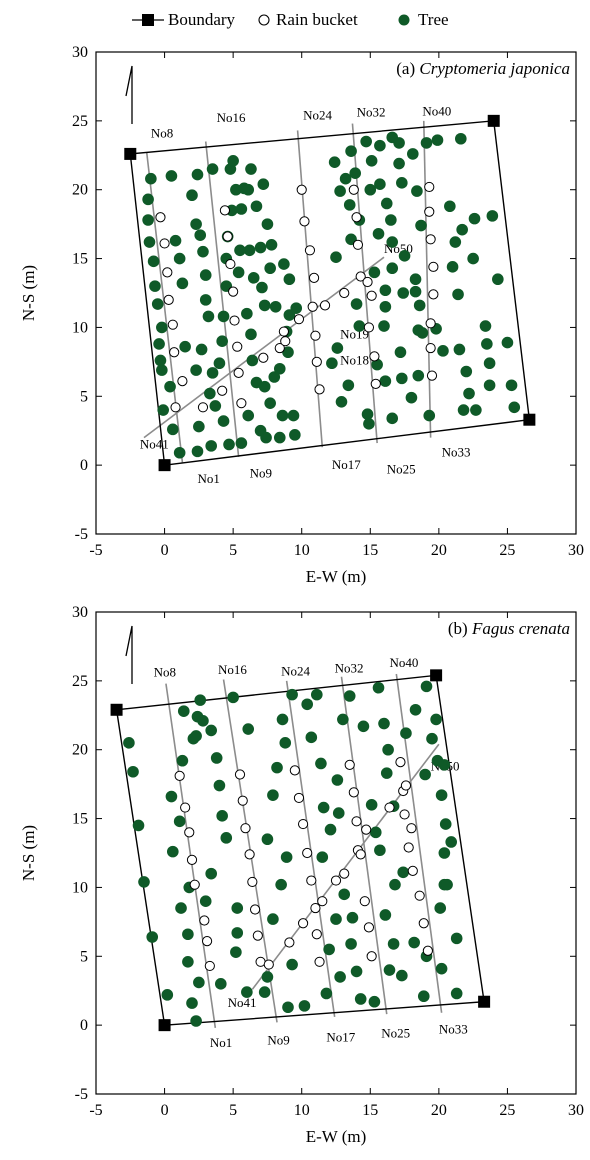  Describe the element at coordinates (80, 52) in the screenshot. I see `y-tick-label: 30` at that location.